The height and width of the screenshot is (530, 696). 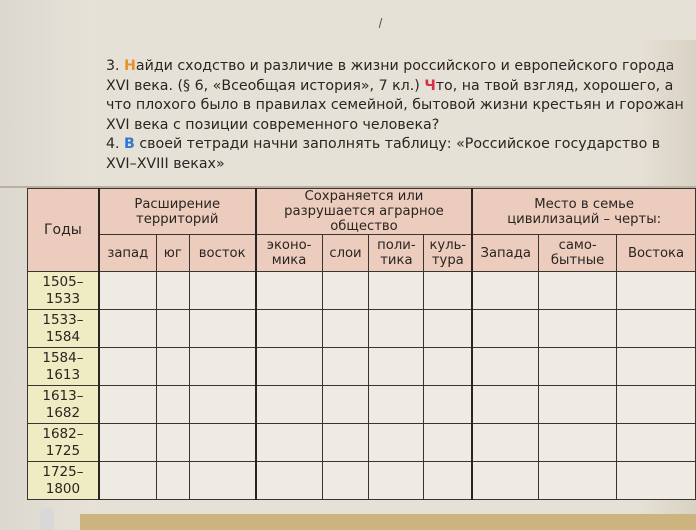 I want to click on subheader: Запада, so click(x=505, y=253).